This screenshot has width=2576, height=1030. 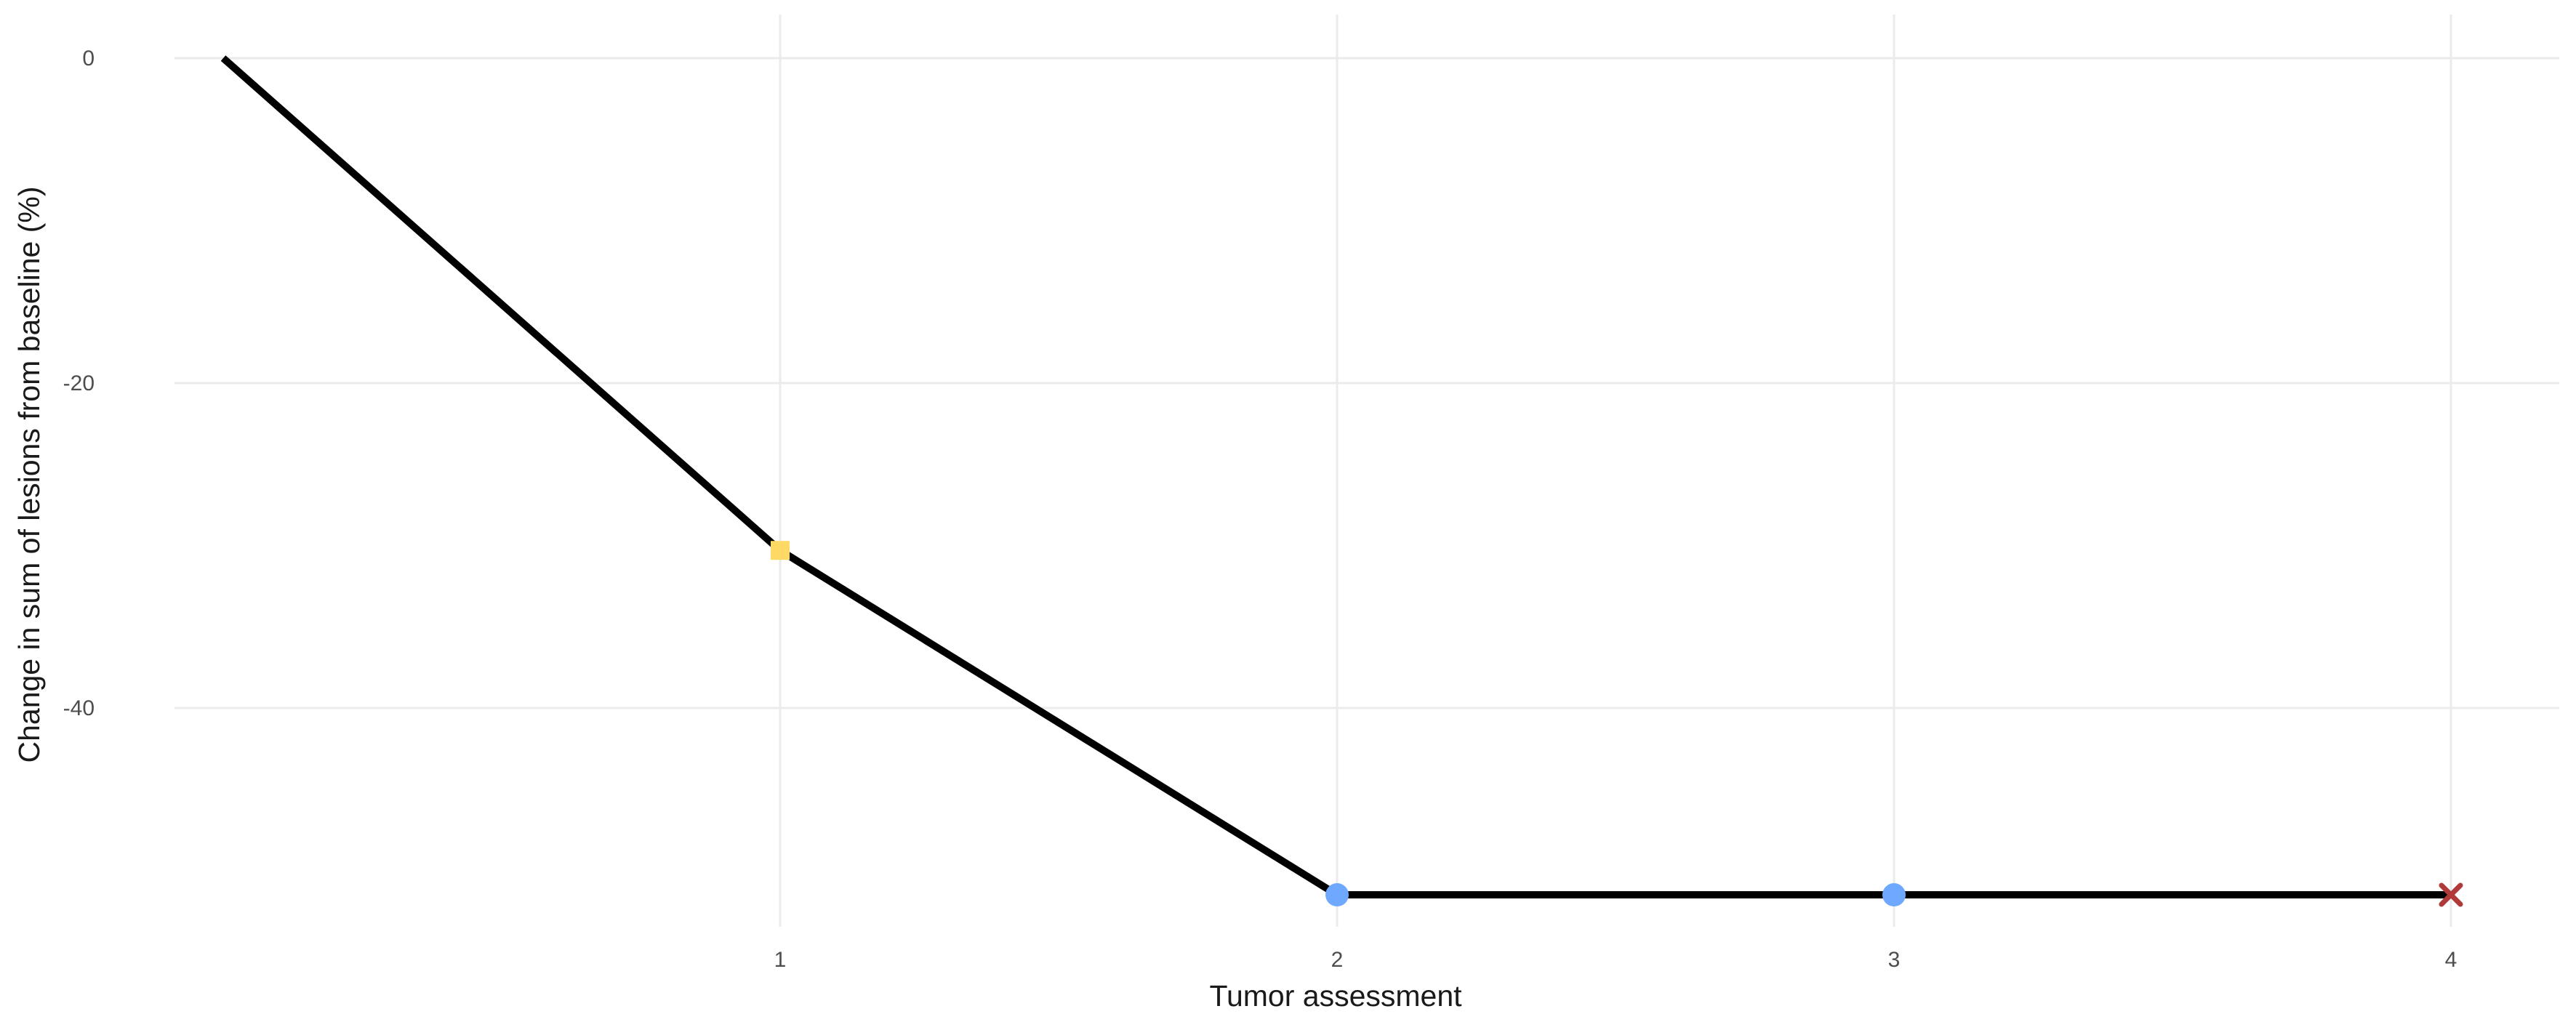 I want to click on cross-stroke, so click(x=2451, y=894).